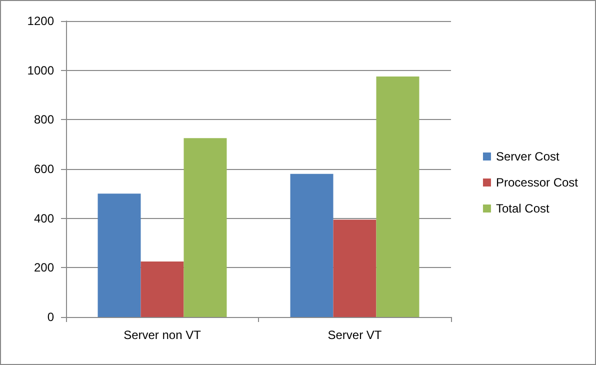 The height and width of the screenshot is (365, 596). Describe the element at coordinates (528, 157) in the screenshot. I see `legend-label: Server Cost` at that location.